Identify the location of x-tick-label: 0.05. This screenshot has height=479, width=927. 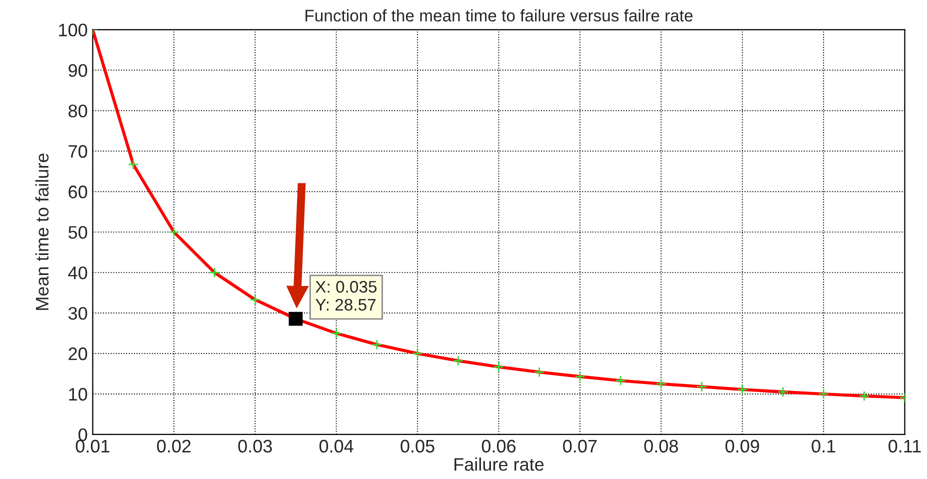
(417, 446).